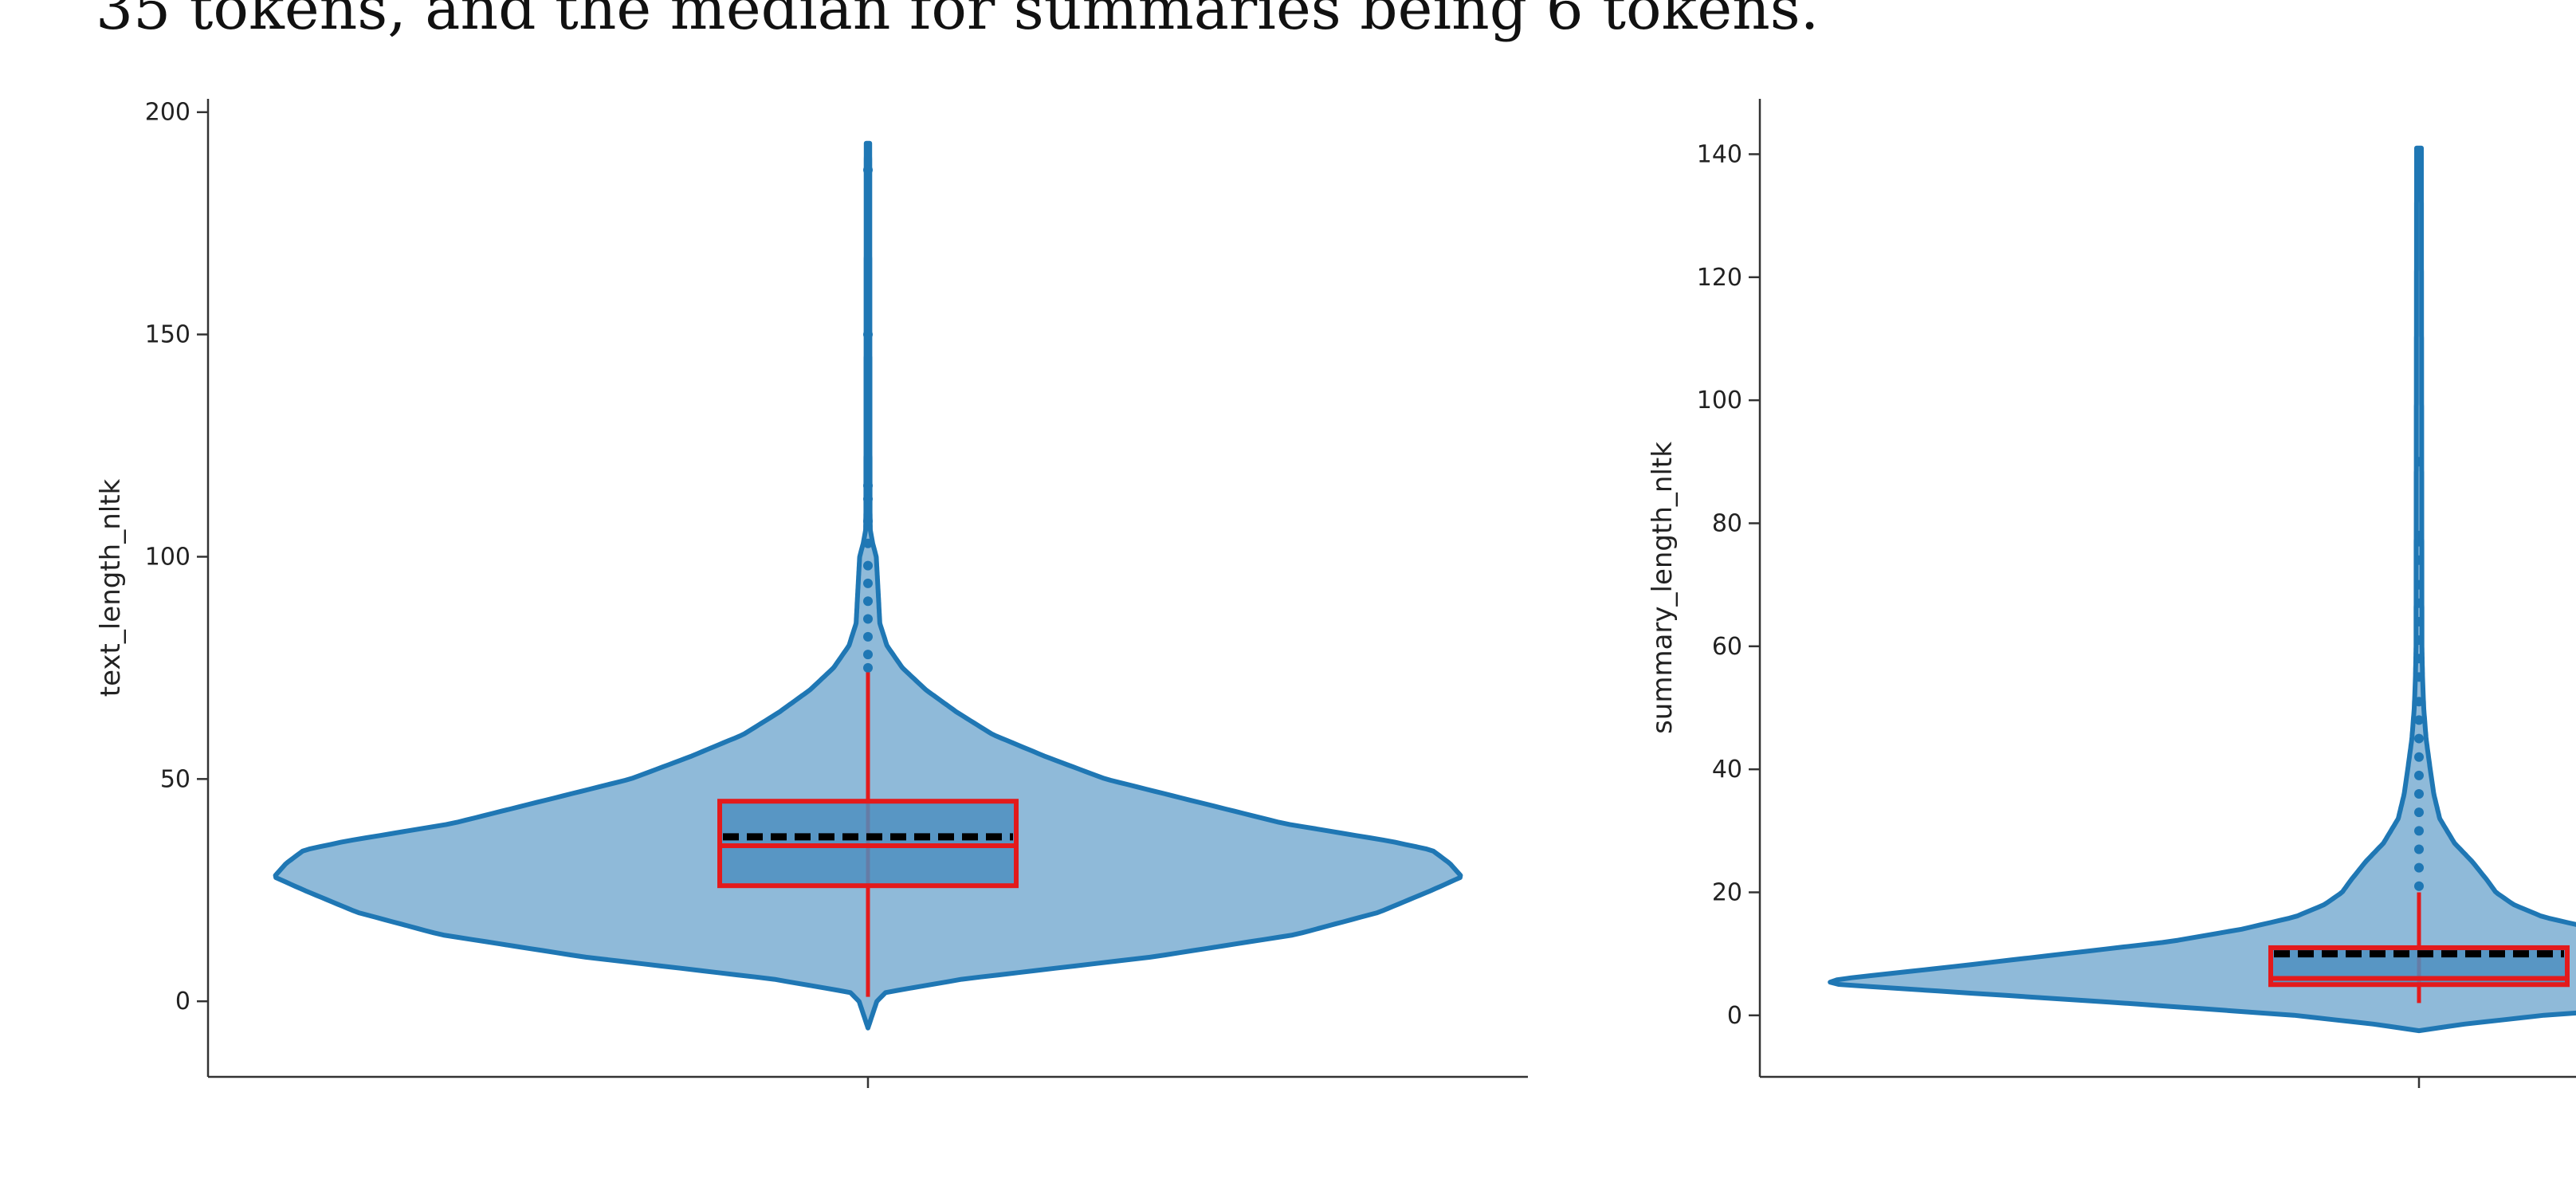  What do you see at coordinates (1719, 154) in the screenshot?
I see `y-tick-label: 140` at bounding box center [1719, 154].